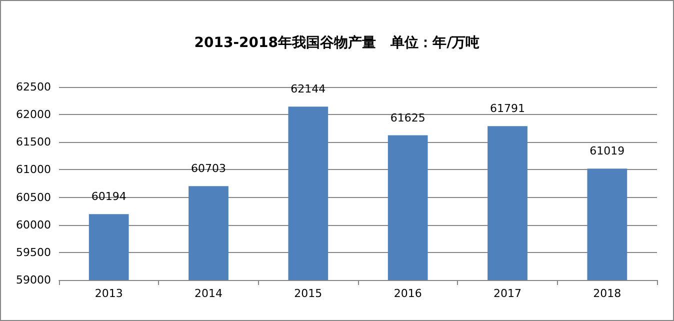 Image resolution: width=674 pixels, height=321 pixels. What do you see at coordinates (408, 117) in the screenshot?
I see `data-label: 61625` at bounding box center [408, 117].